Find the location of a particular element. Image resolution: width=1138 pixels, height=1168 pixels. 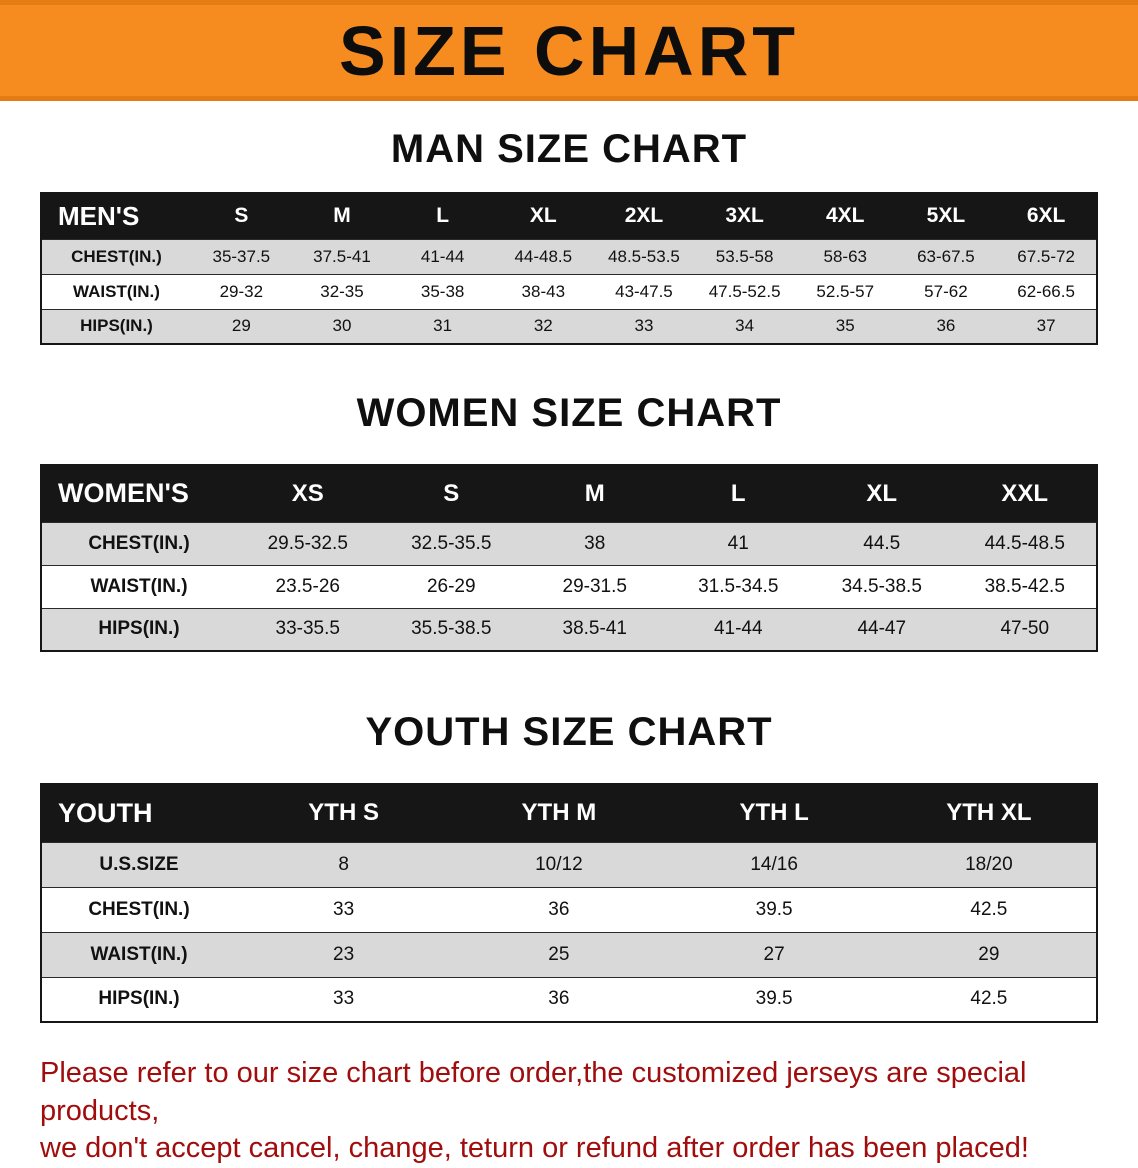

page-title: SIZE CHART is located at coordinates (569, 50).